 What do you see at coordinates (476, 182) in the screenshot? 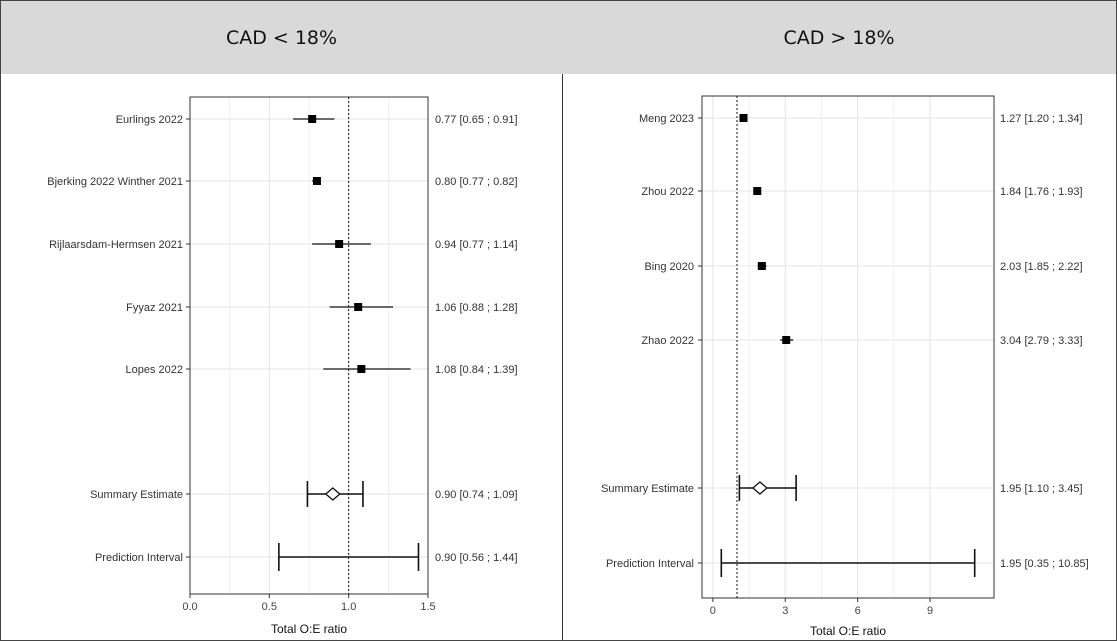
I see `ci-value-label: 0.80 [0.77 ; 0.82]` at bounding box center [476, 182].